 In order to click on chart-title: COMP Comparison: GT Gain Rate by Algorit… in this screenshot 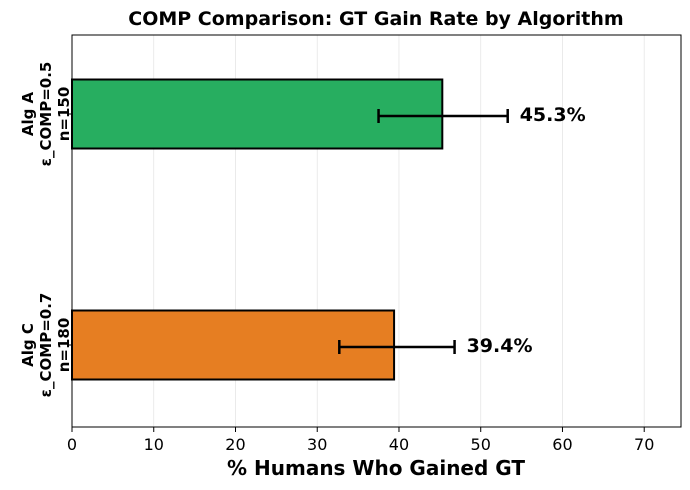, I will do `click(375, 19)`.